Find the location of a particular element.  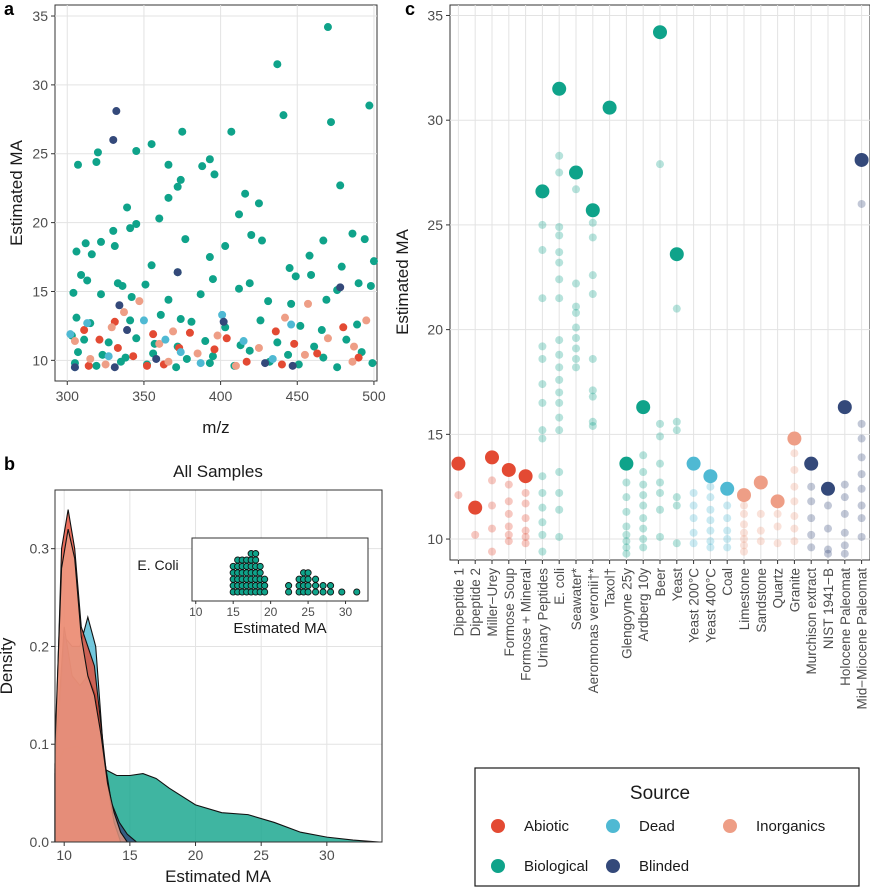

panel-c-x-tick-label: NIST 1941−B is located at coordinates (828, 608).